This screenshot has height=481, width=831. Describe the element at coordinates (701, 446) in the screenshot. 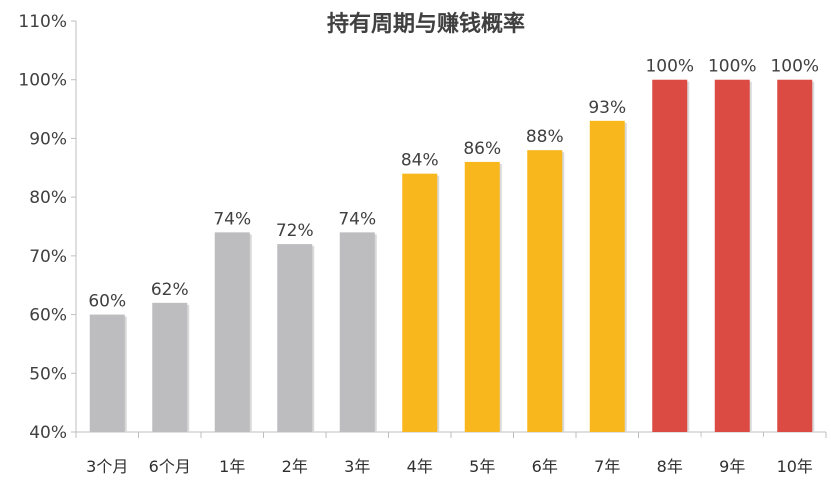

I see `watermark: 知乎 @基星高照` at that location.